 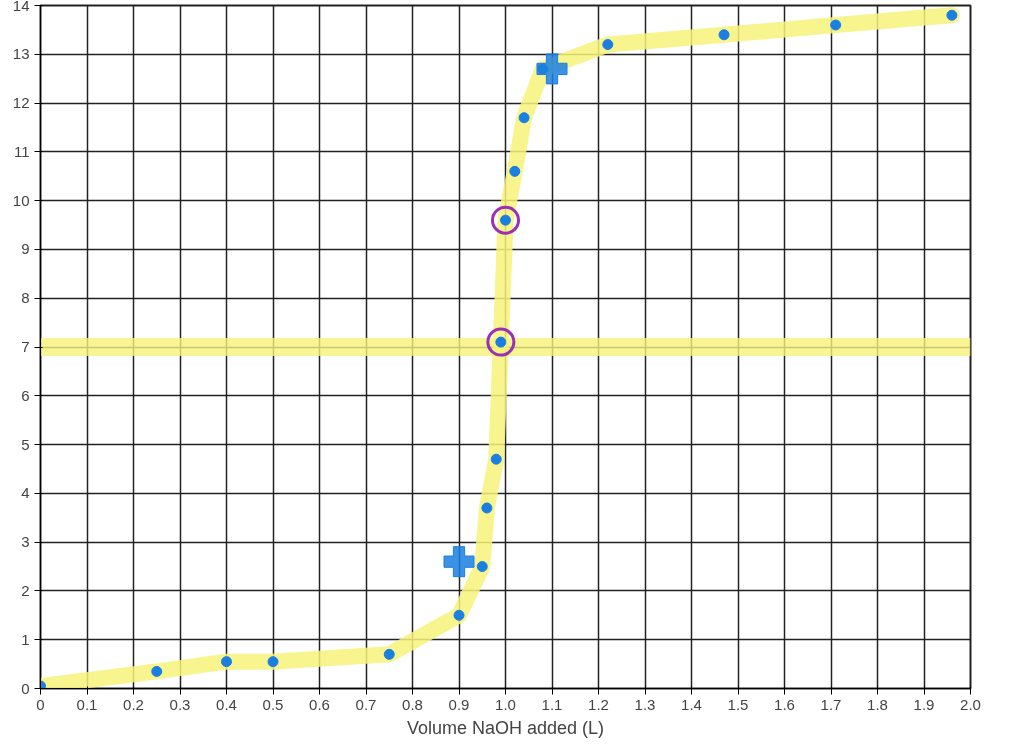 What do you see at coordinates (25, 639) in the screenshot?
I see `y-tick-label: 1` at bounding box center [25, 639].